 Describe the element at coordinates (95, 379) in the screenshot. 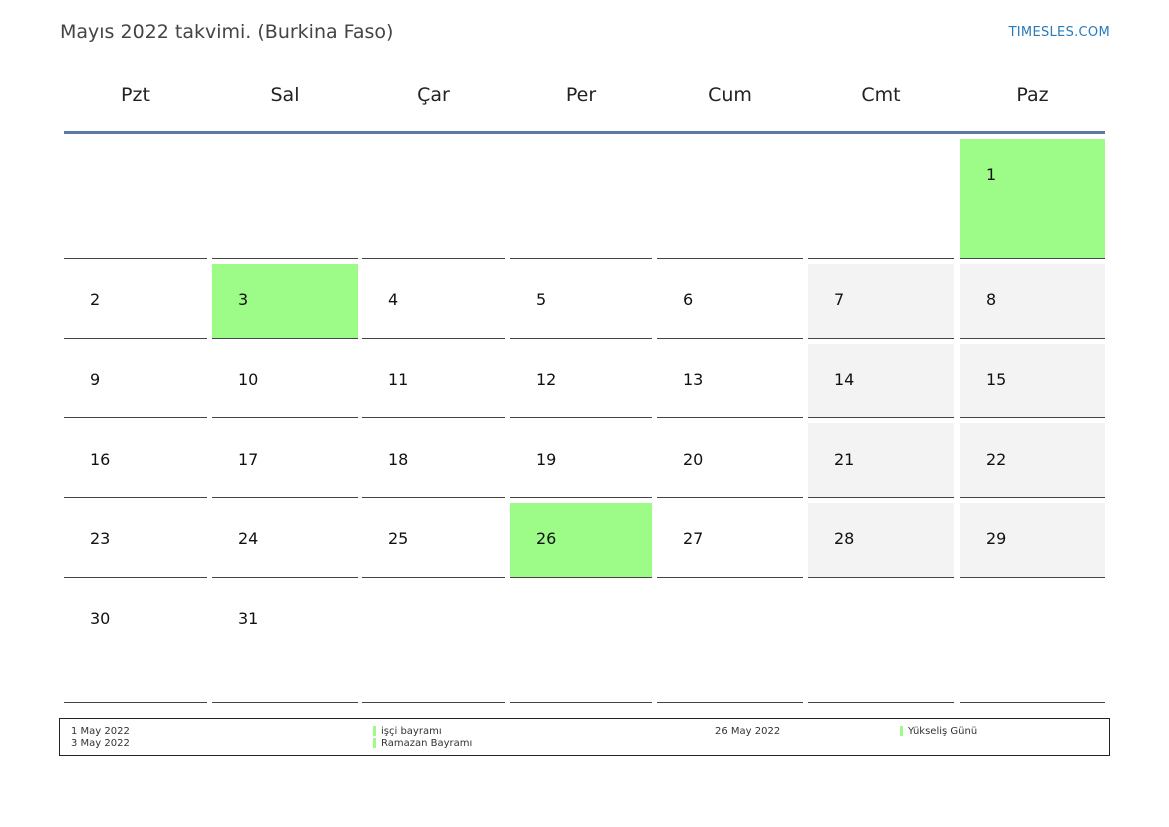

I see `day-number: 9` at that location.